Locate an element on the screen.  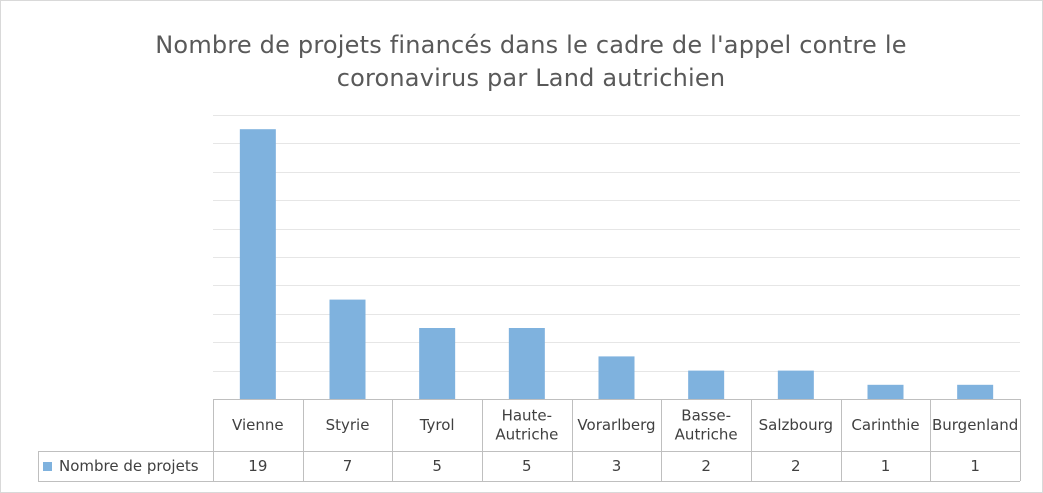
category-label: Styrie is located at coordinates (348, 425).